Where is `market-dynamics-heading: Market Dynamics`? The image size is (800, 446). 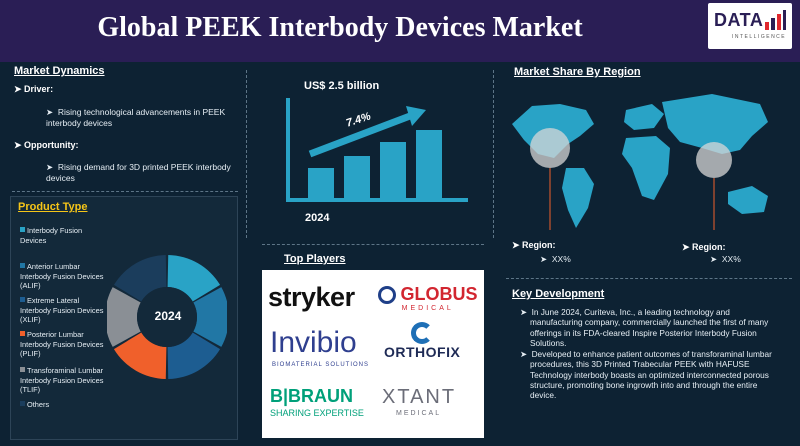 market-dynamics-heading: Market Dynamics is located at coordinates (59, 71).